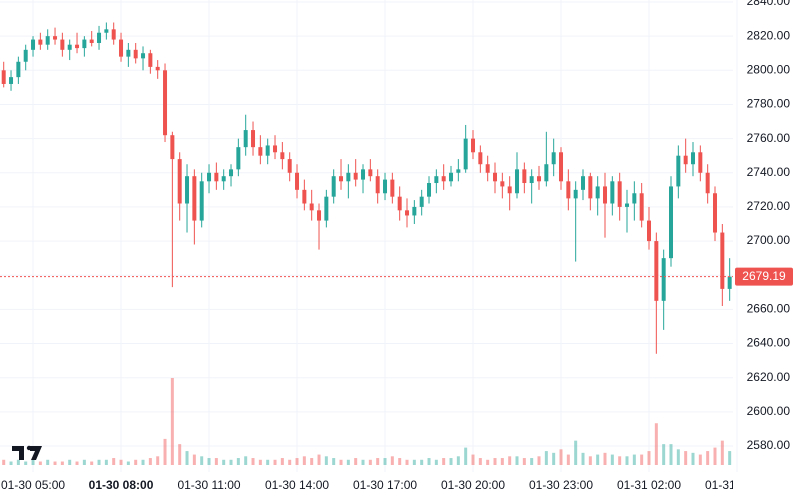  Describe the element at coordinates (769, 69) in the screenshot. I see `y-tick-label: 2800.00` at that location.